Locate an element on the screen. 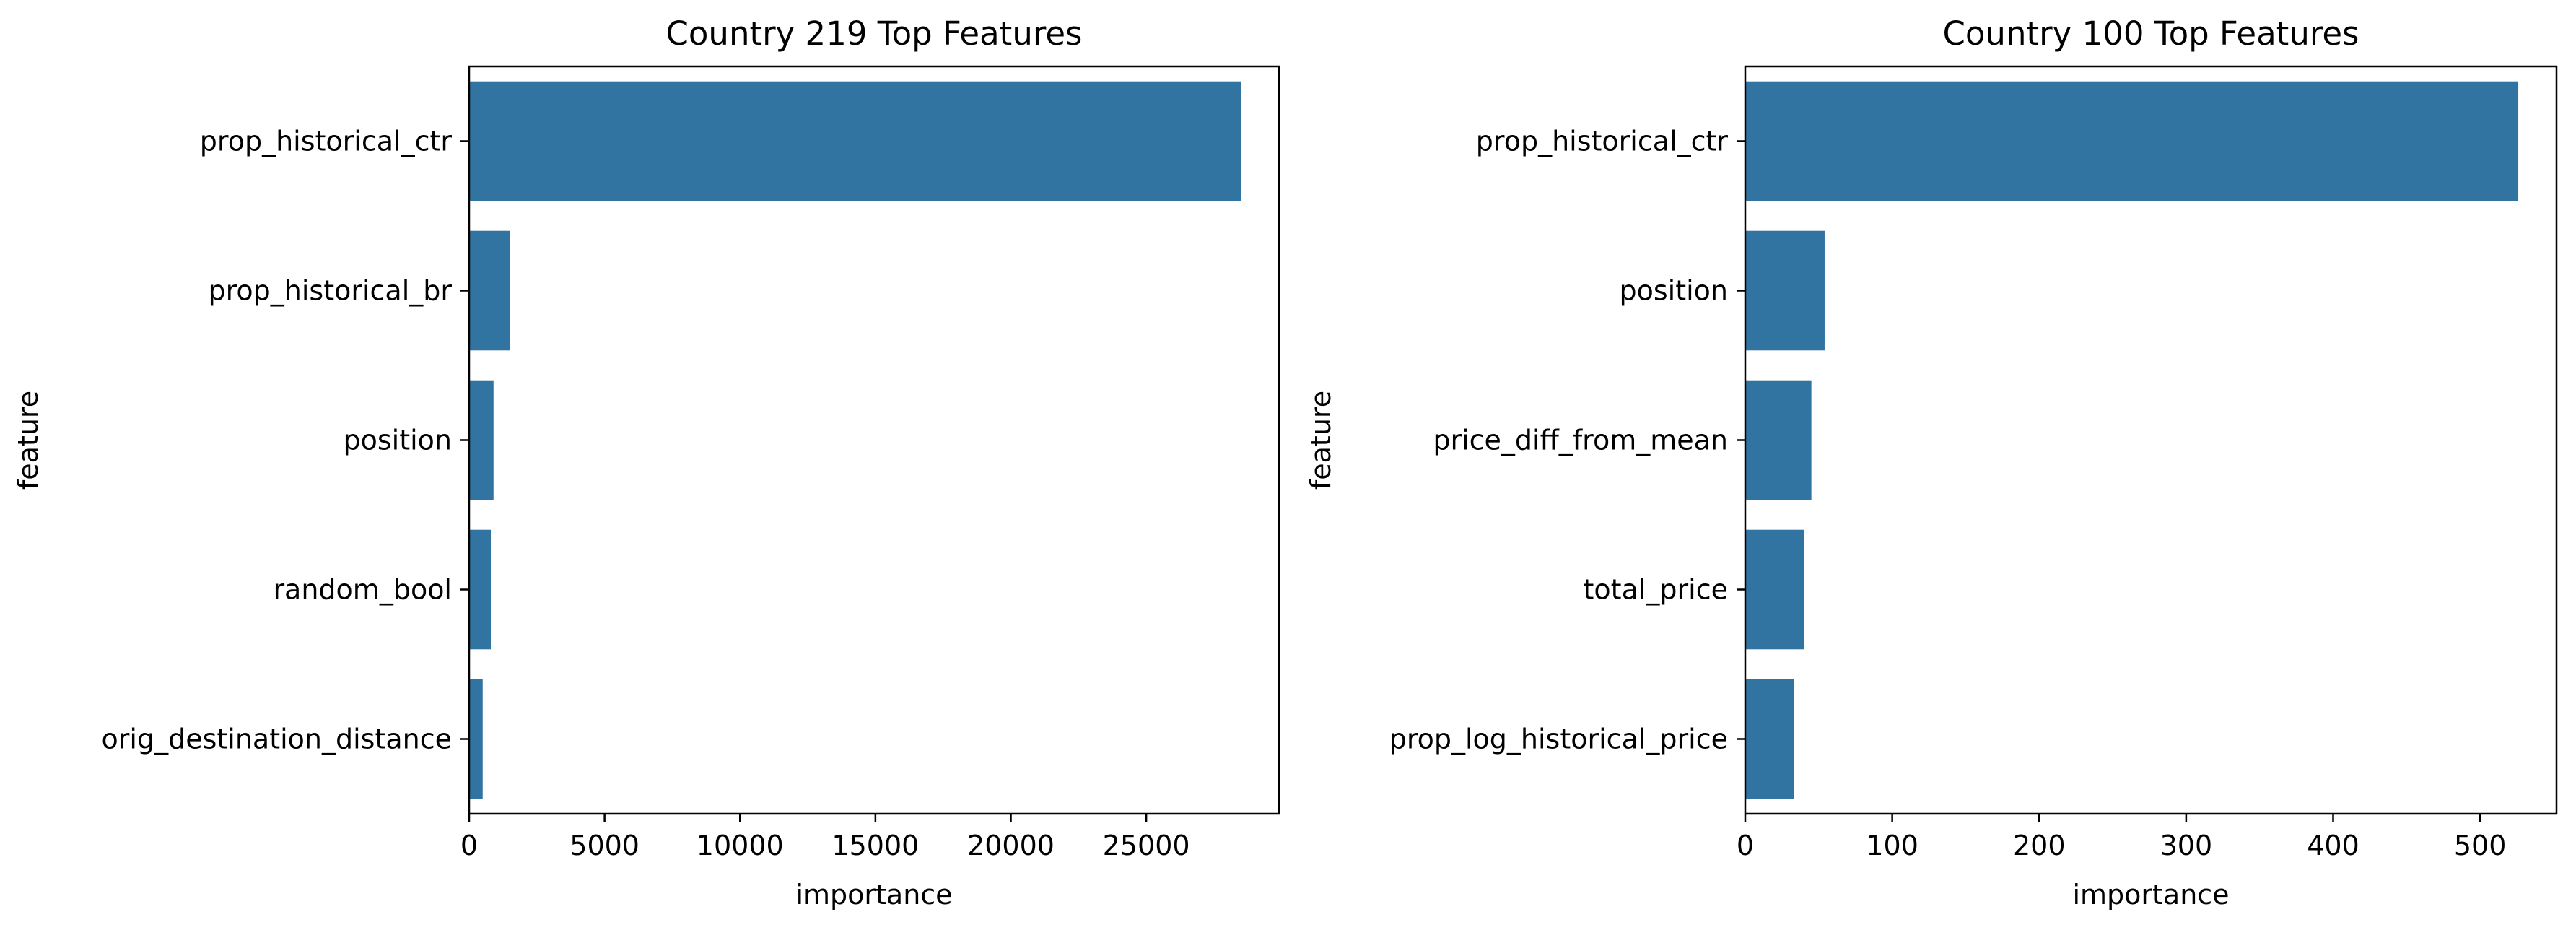 This screenshot has width=2576, height=930. bar-prop-historical-br is located at coordinates (489, 291).